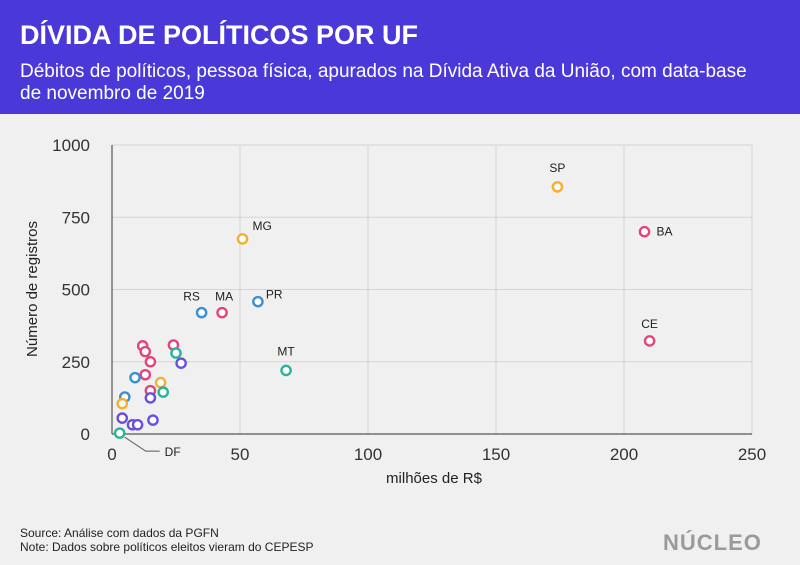  What do you see at coordinates (262, 226) in the screenshot?
I see `point-label: MG` at bounding box center [262, 226].